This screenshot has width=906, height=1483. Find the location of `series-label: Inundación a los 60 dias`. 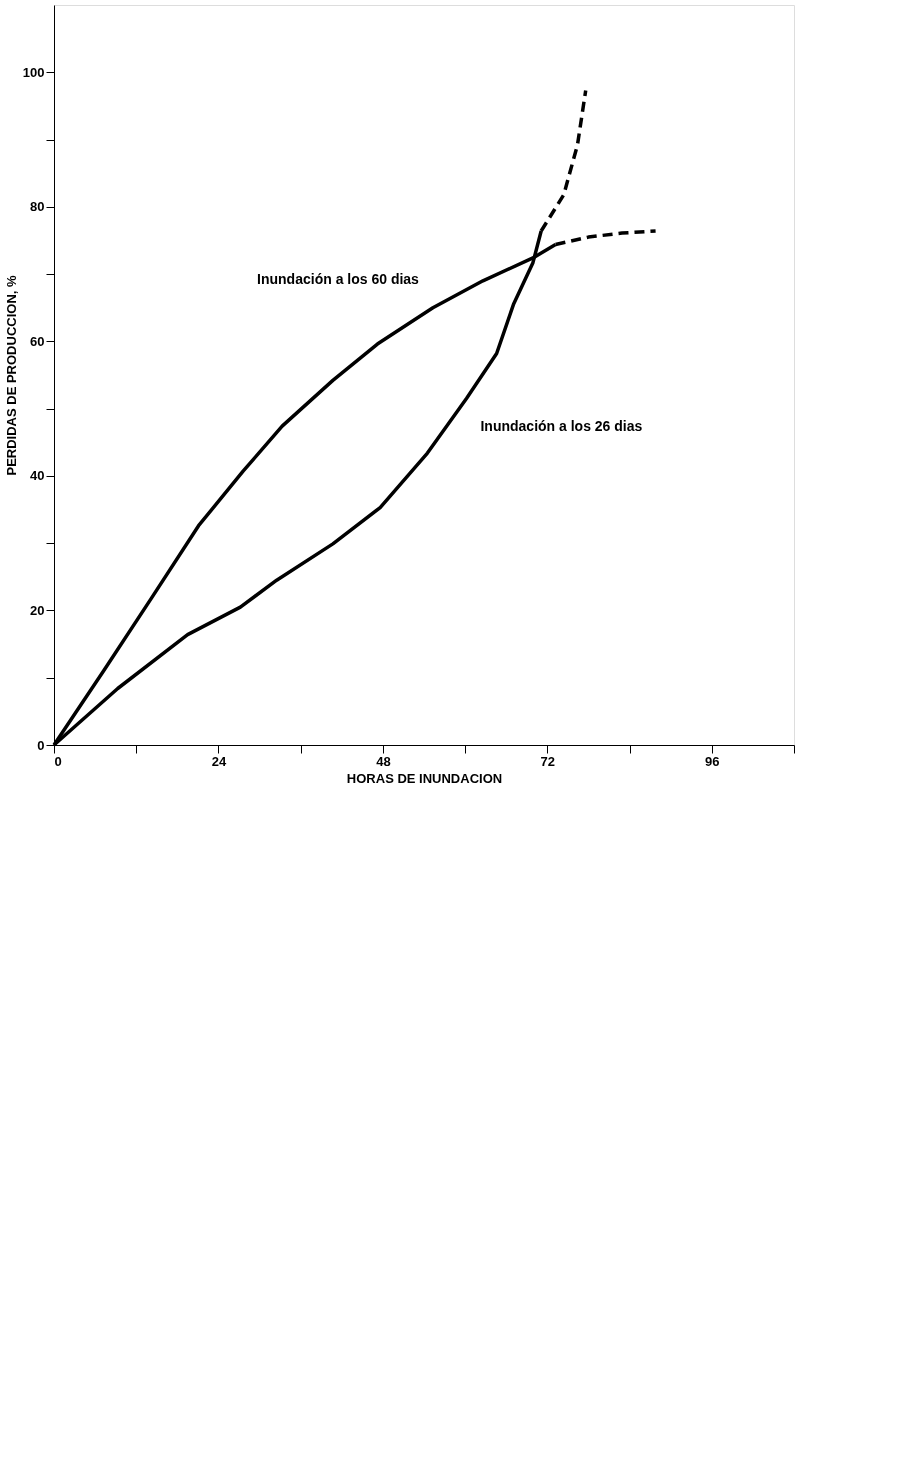

series-label: Inundación a los 60 dias is located at coordinates (338, 278).